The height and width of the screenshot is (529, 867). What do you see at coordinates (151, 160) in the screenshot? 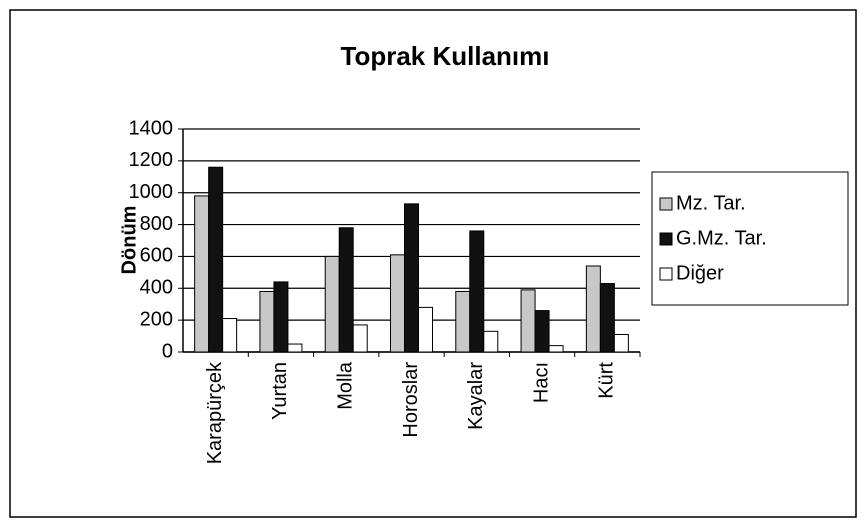
I see `y-tick-label: 1200` at bounding box center [151, 160].